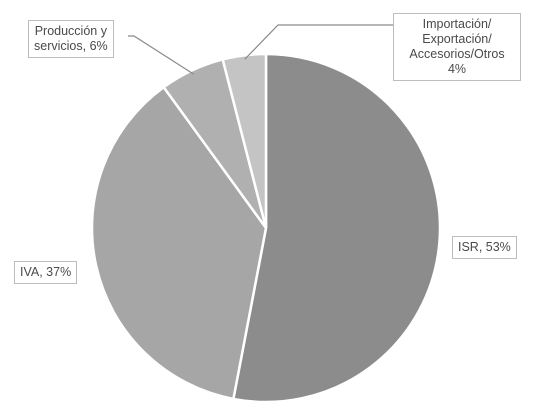 The width and height of the screenshot is (550, 410). I want to click on label-isr-text: ISR, 53%, so click(484, 247).